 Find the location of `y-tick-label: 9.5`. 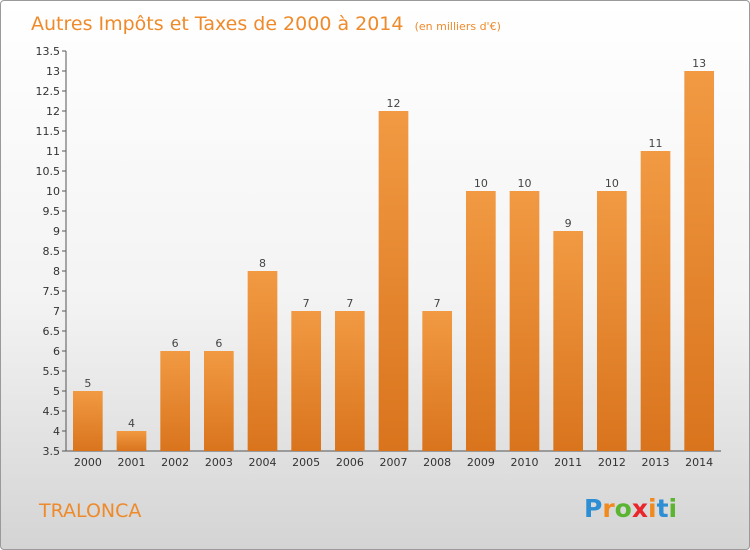

y-tick-label: 9.5 is located at coordinates (52, 211).